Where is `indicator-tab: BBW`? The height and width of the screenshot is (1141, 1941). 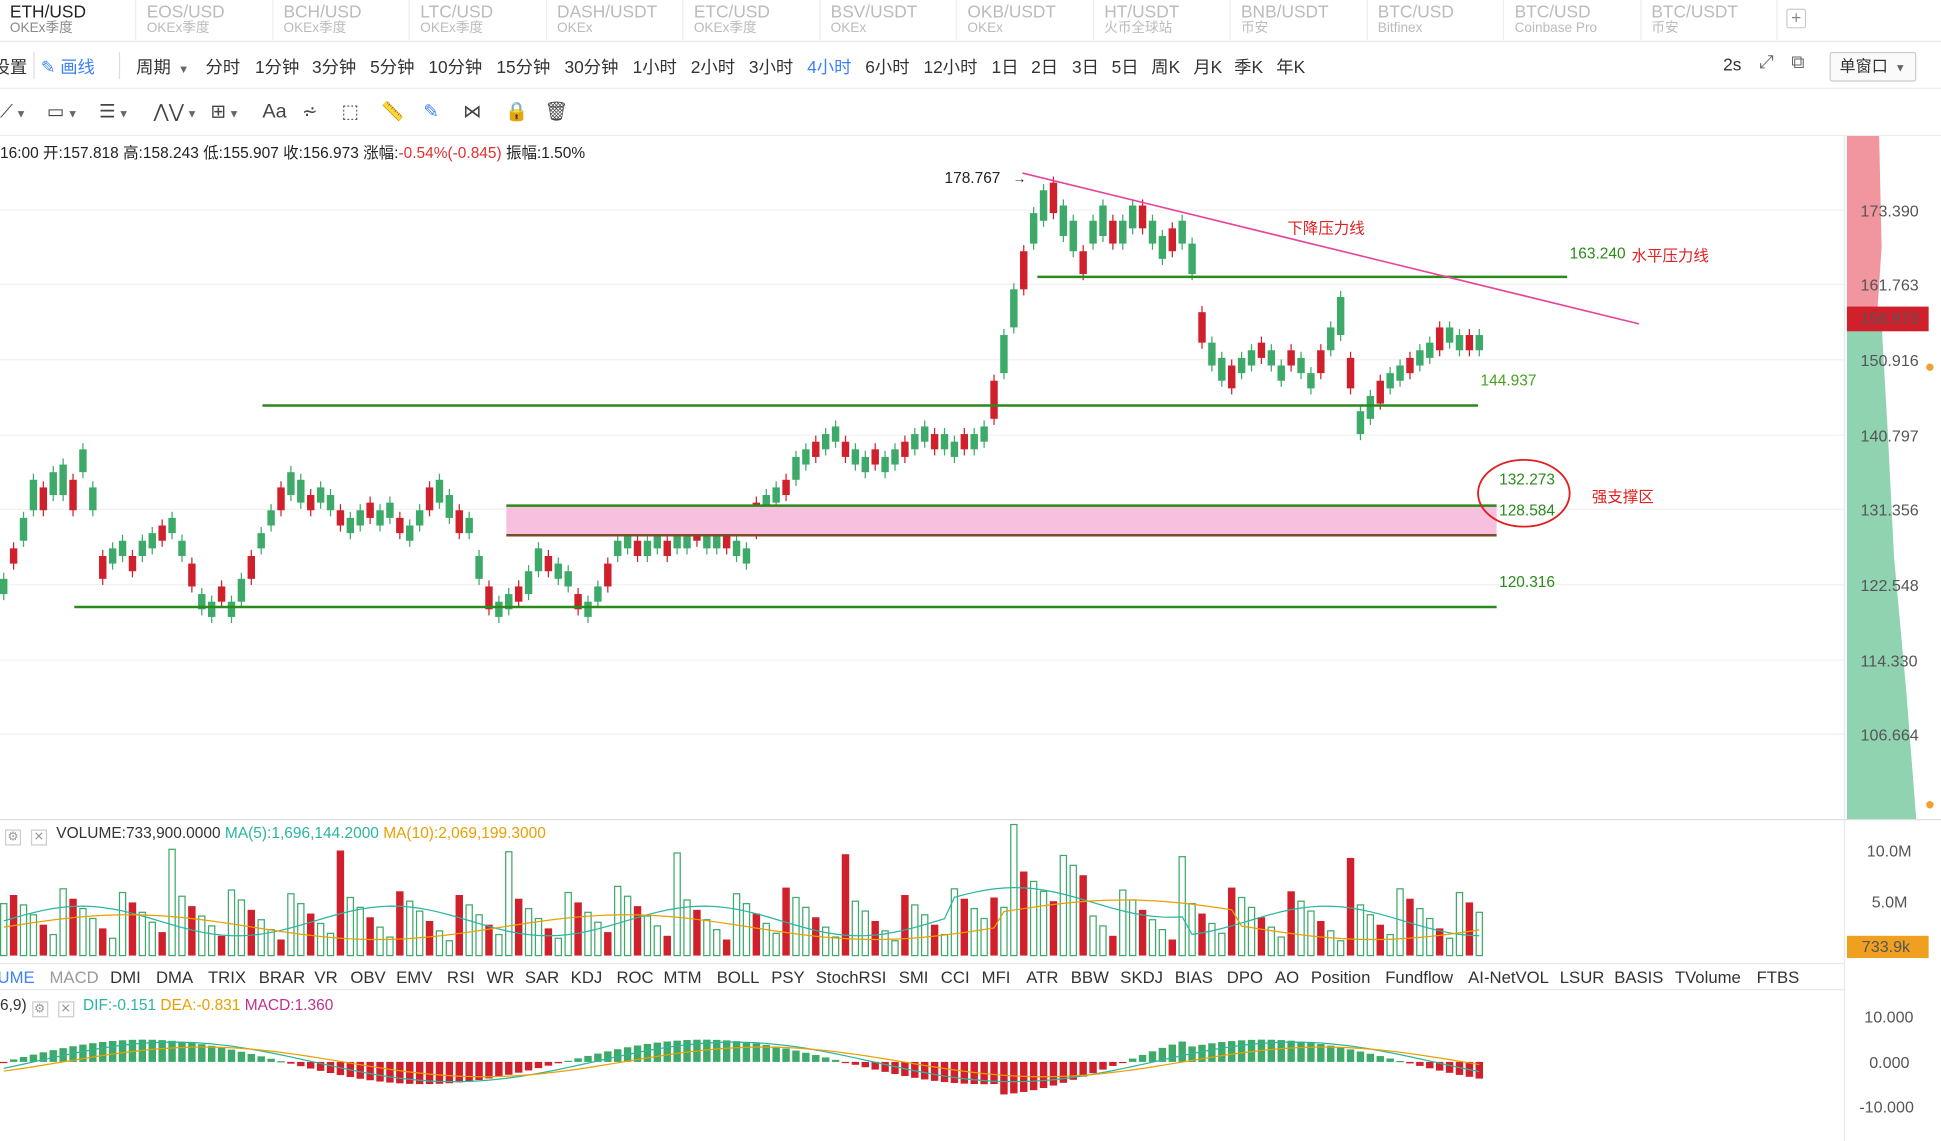 indicator-tab: BBW is located at coordinates (1089, 977).